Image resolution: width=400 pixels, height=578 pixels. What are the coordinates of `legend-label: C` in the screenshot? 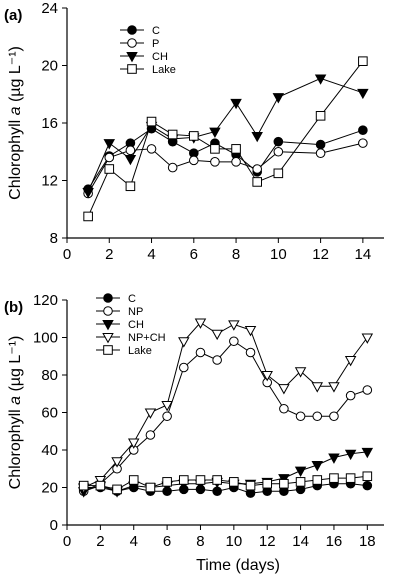 It's located at (132, 299).